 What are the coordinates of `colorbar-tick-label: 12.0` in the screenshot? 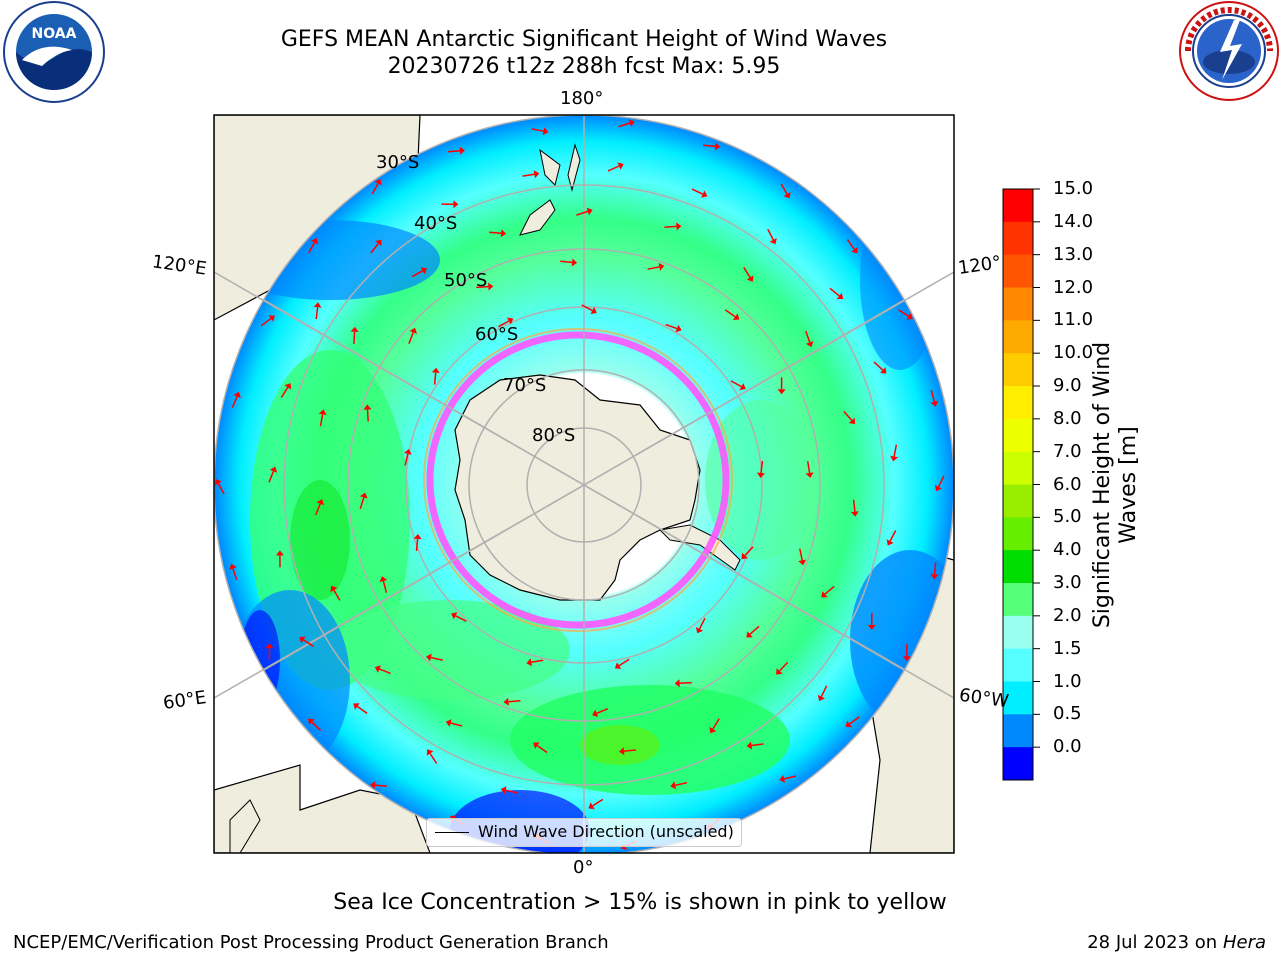 It's located at (1073, 287).